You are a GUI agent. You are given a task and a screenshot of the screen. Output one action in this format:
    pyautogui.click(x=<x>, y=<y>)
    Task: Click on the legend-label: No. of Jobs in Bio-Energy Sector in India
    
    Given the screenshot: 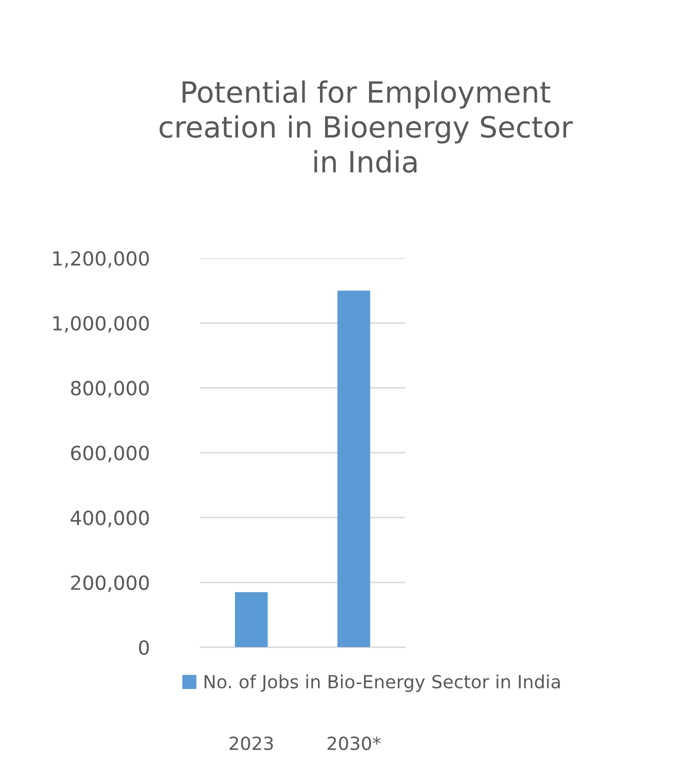 What is the action you would take?
    pyautogui.click(x=382, y=683)
    